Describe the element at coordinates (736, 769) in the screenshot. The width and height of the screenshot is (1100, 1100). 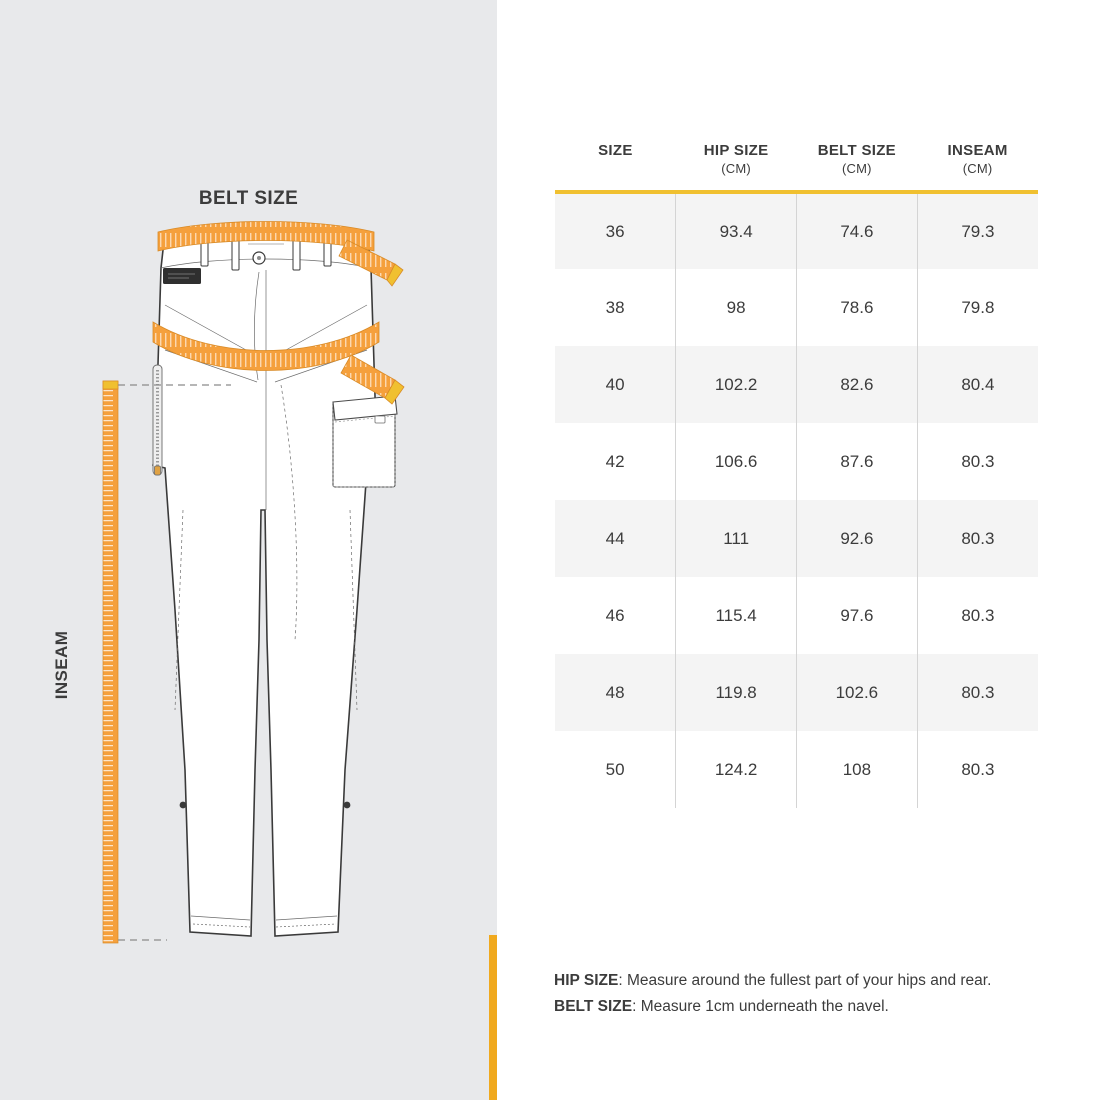
I see `cell-hip: 124.2` at that location.